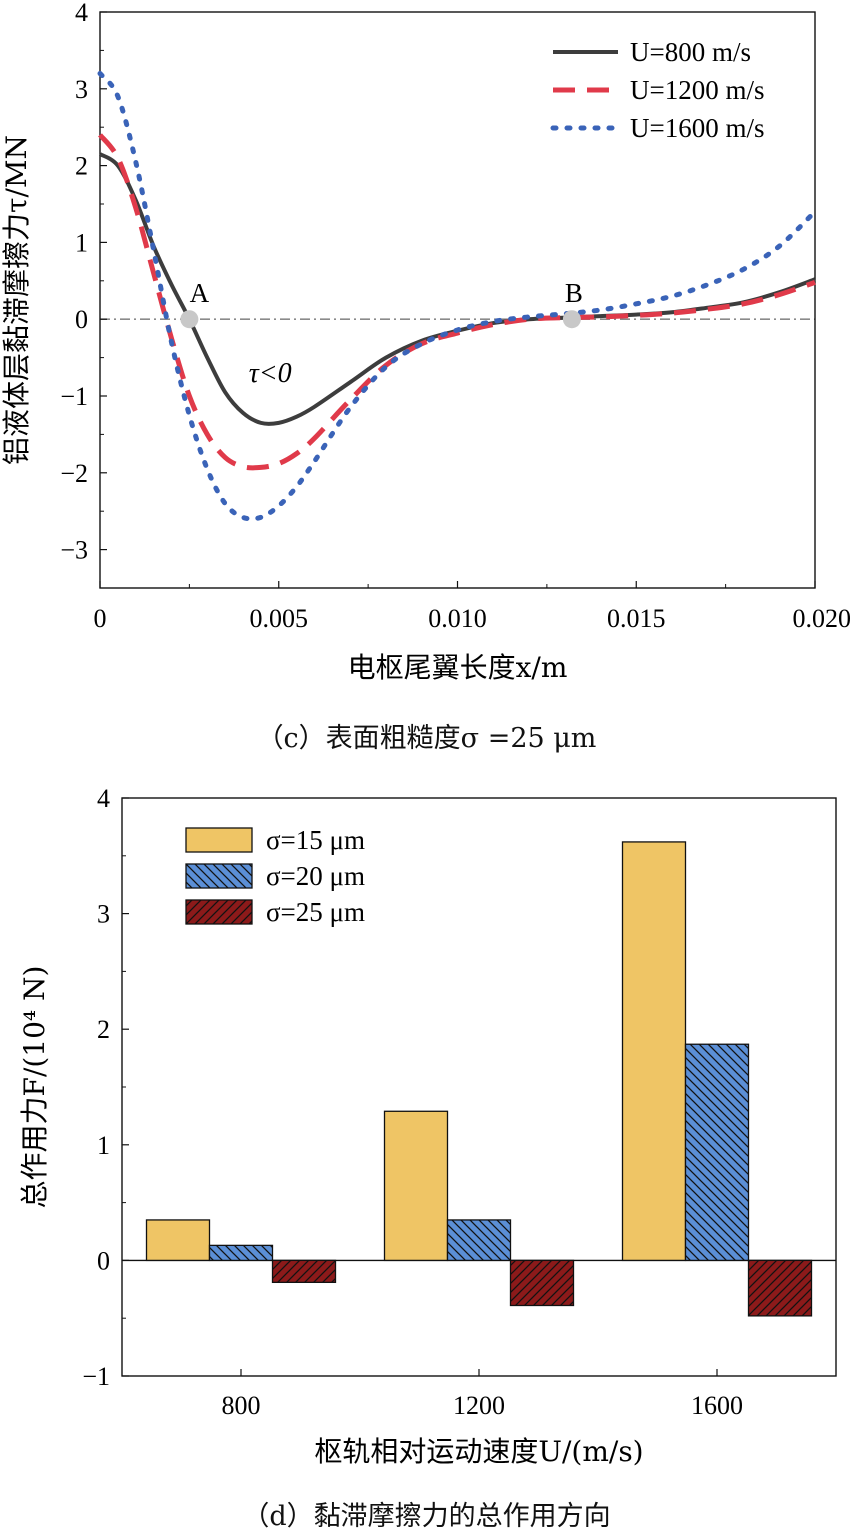 The image size is (853, 1538). I want to click on x-tick-label: 1200, so click(479, 1405).